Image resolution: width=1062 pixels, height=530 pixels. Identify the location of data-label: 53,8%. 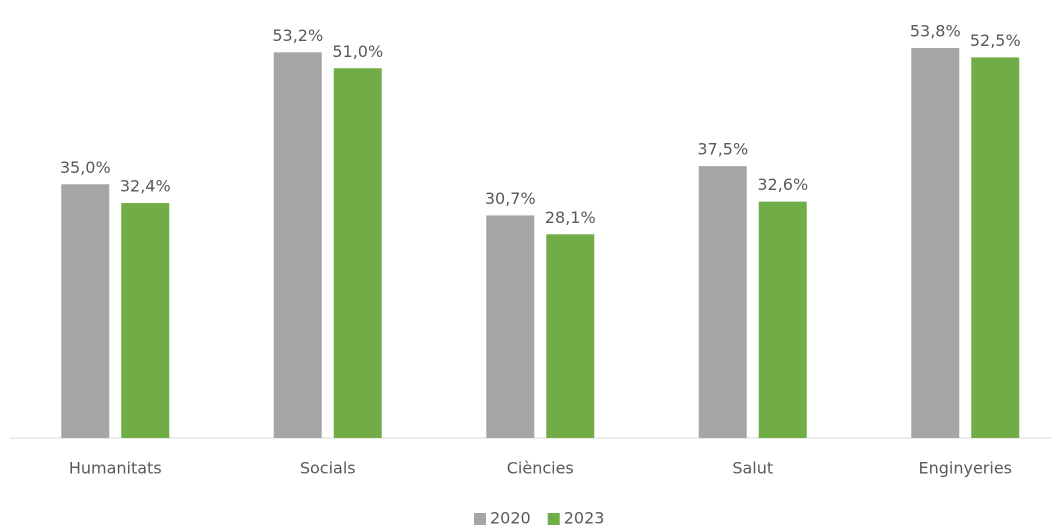
(935, 30).